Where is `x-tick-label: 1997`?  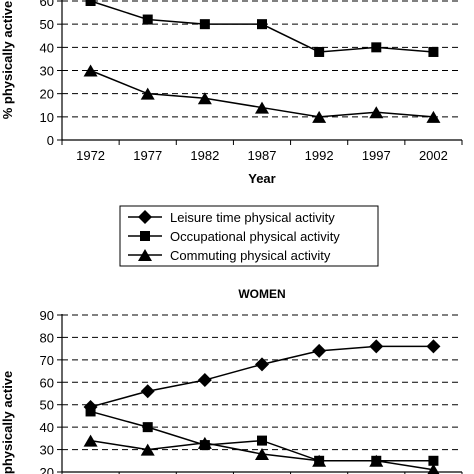 x-tick-label: 1997 is located at coordinates (376, 155).